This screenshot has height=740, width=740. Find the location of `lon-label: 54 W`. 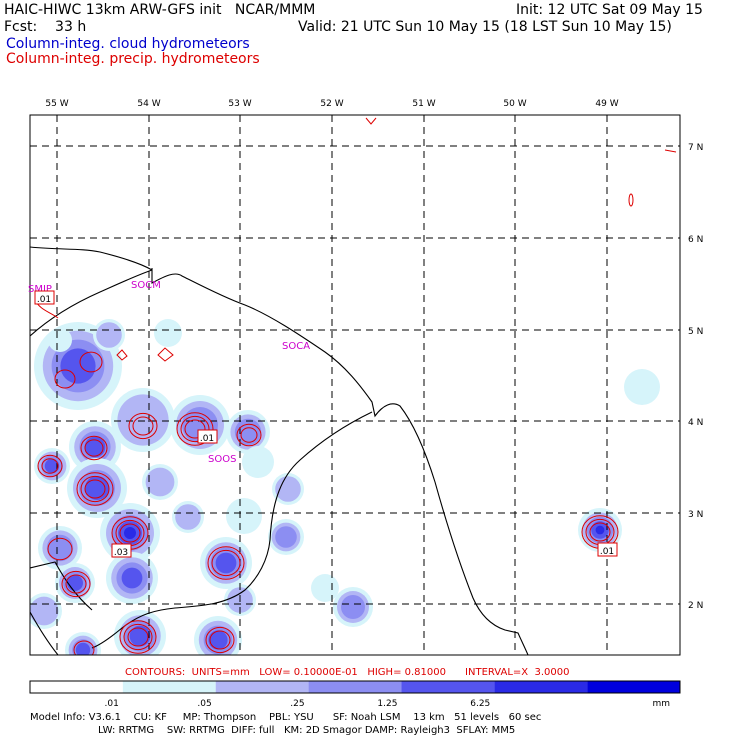

lon-label: 54 W is located at coordinates (148, 104).